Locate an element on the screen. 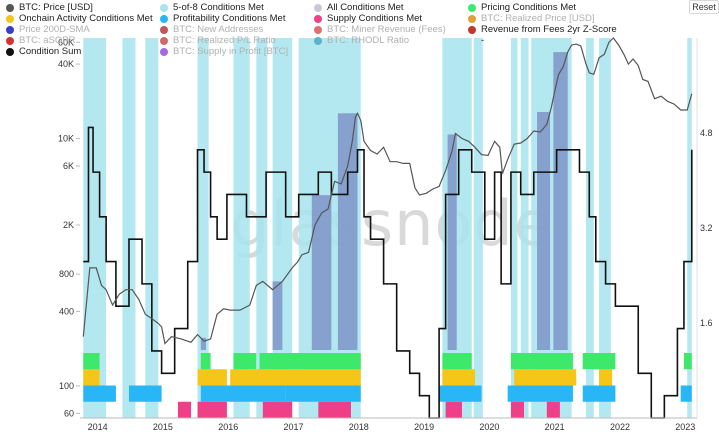 Image resolution: width=719 pixels, height=435 pixels. y-tick-label-left: 10K is located at coordinates (66, 139).